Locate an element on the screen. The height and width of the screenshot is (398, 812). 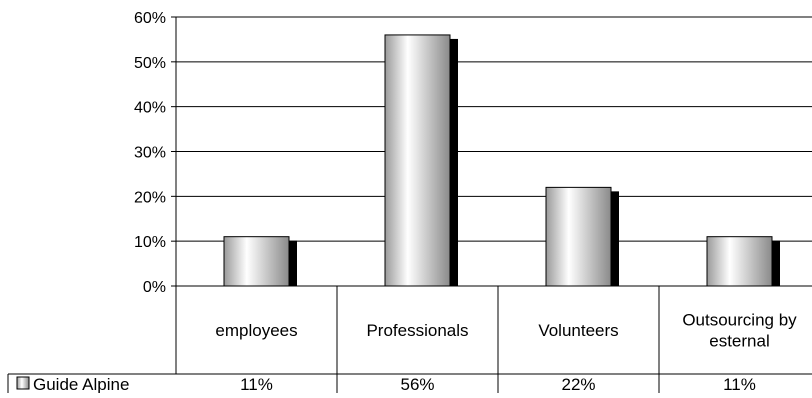
category-label: Outsourcing by is located at coordinates (739, 320).